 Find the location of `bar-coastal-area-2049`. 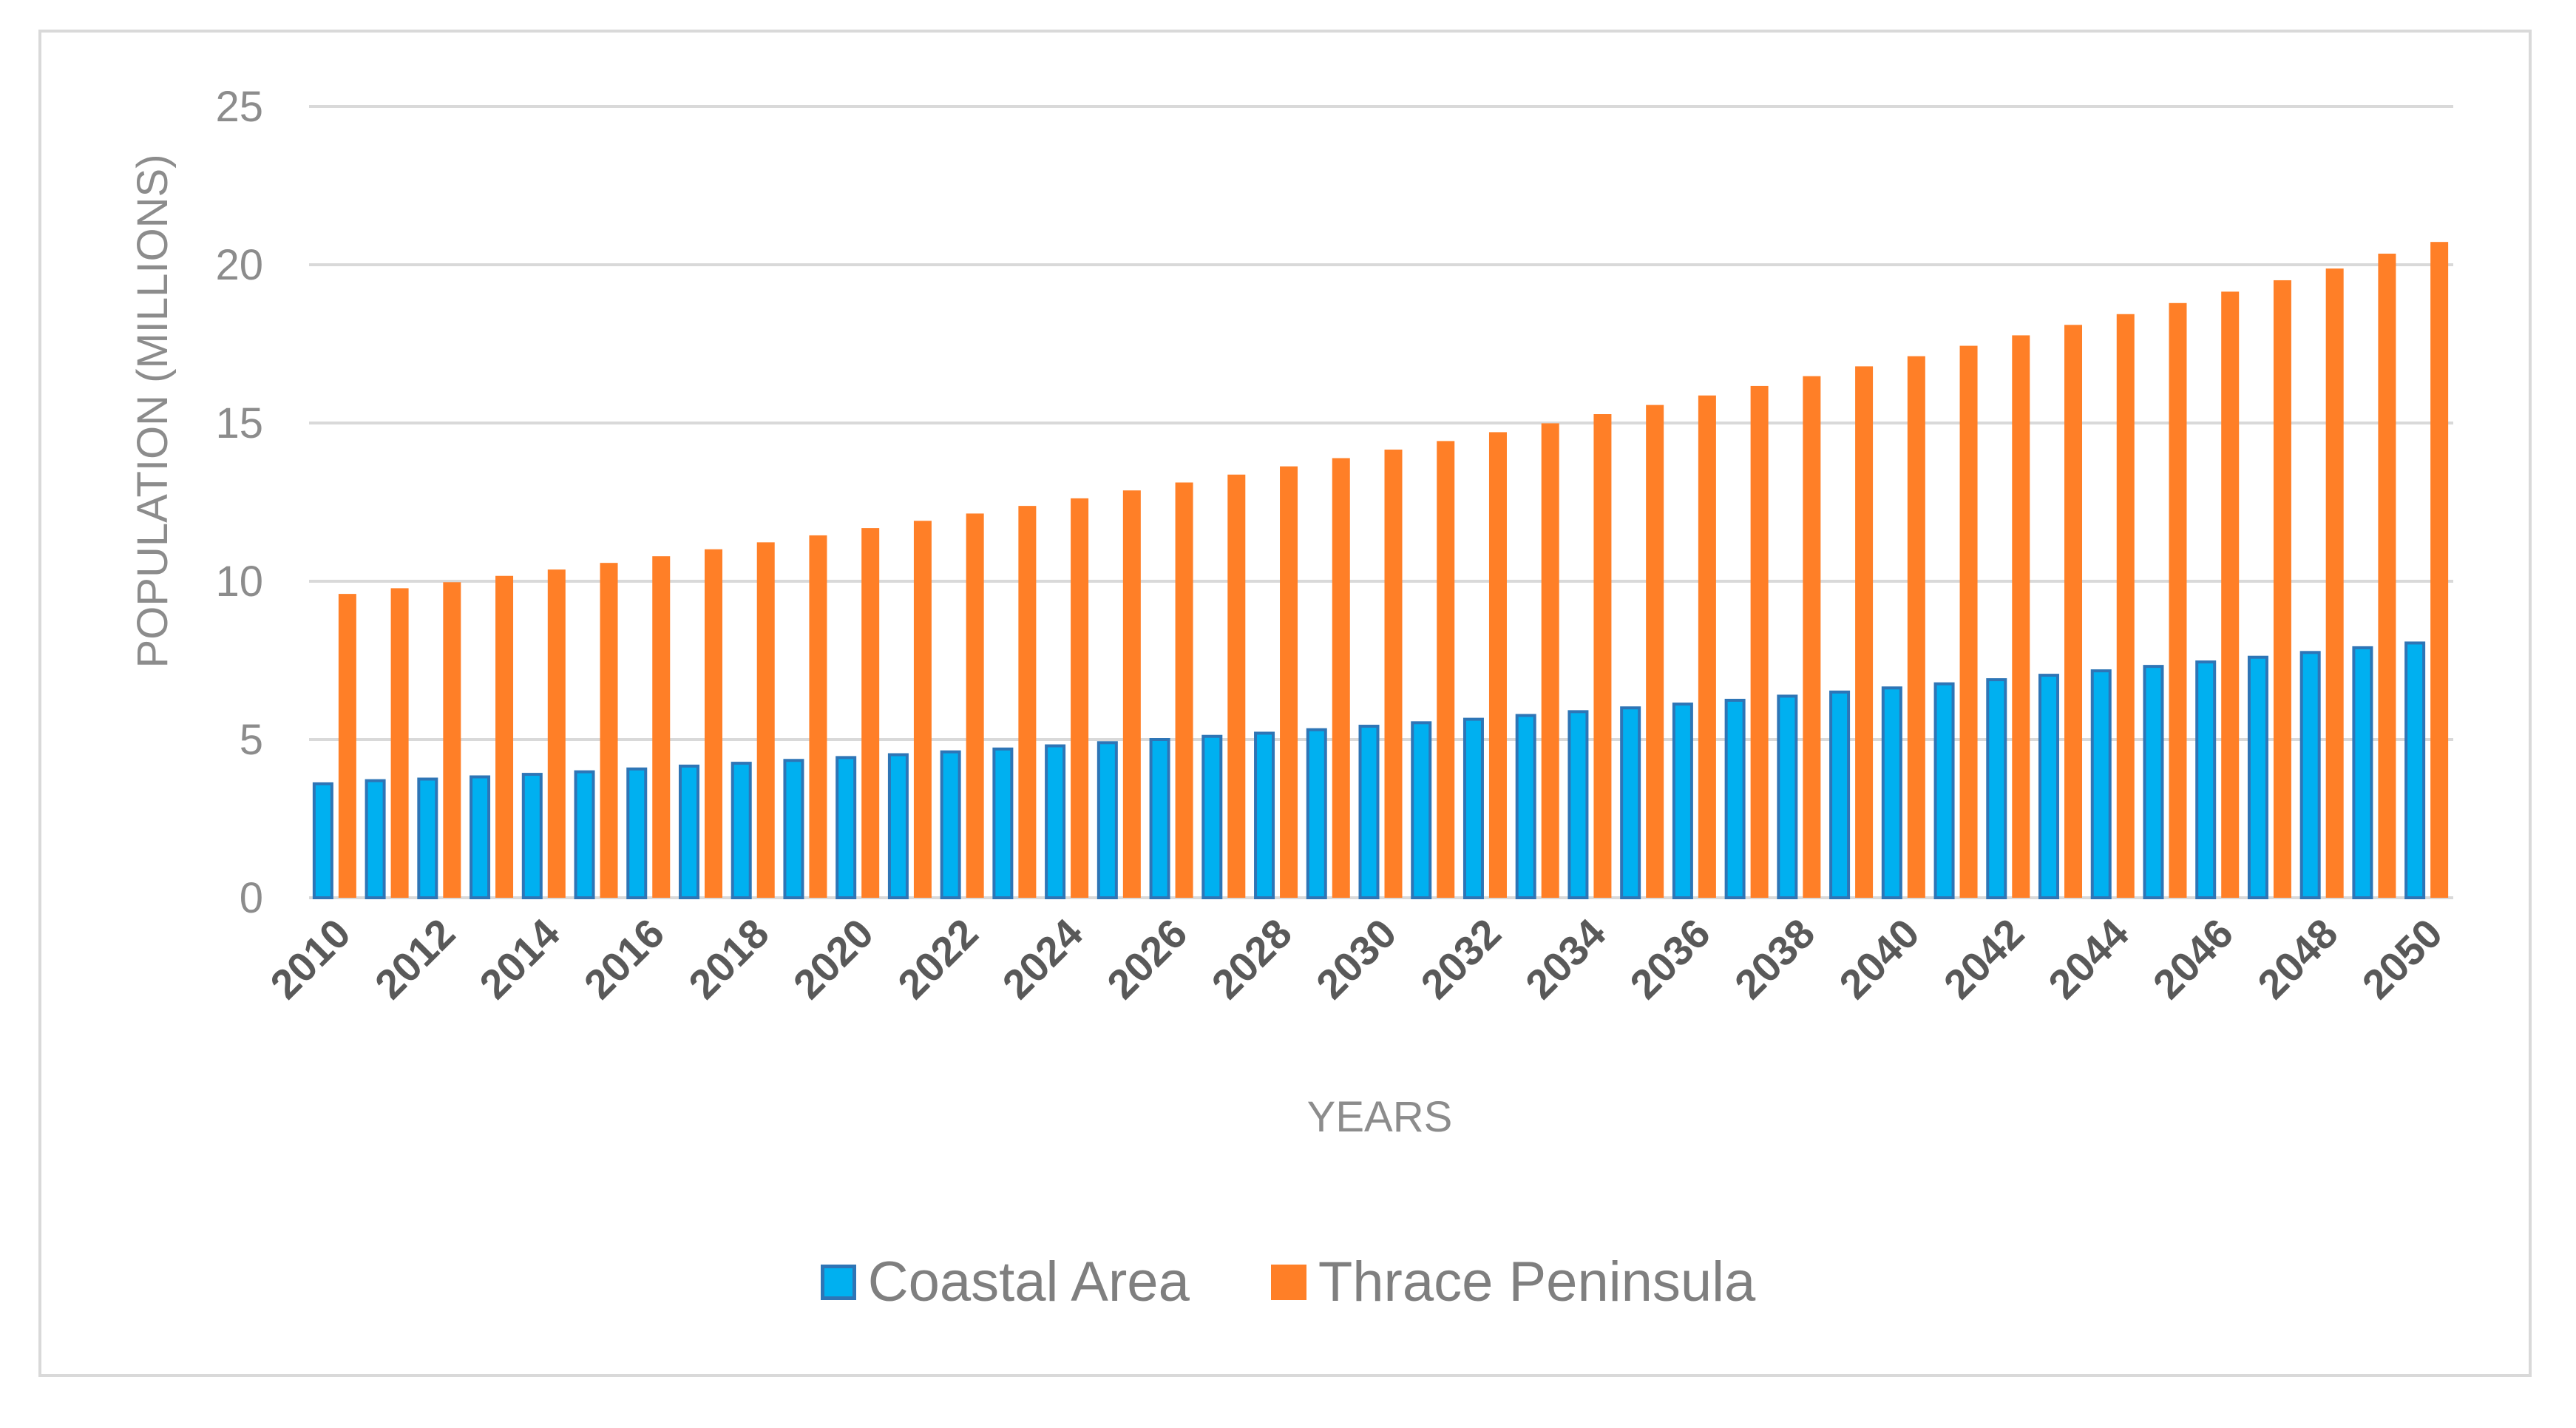

bar-coastal-area-2049 is located at coordinates (2362, 772).